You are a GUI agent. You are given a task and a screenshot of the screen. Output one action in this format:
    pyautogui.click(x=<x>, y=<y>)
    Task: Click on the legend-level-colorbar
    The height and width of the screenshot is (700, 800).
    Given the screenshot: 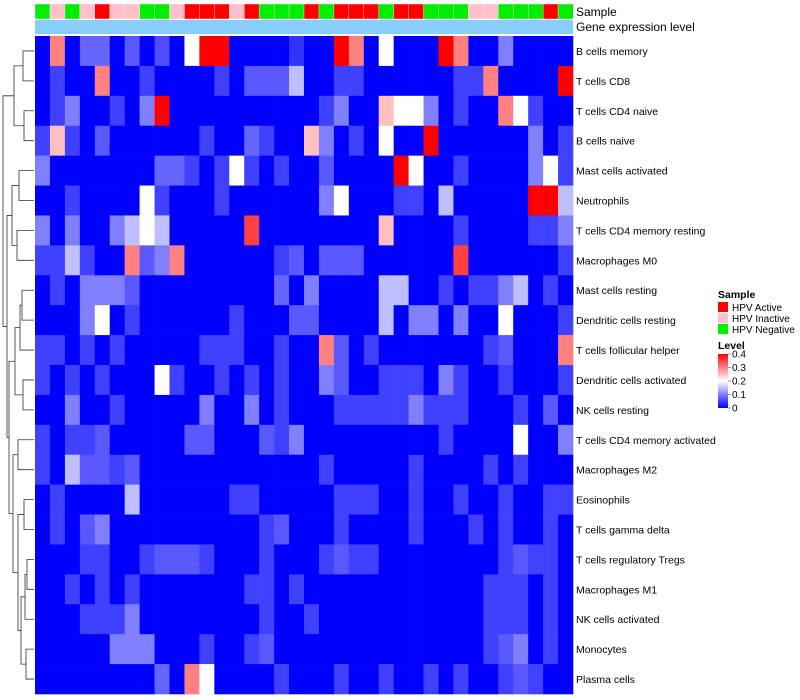 What is the action you would take?
    pyautogui.click(x=723, y=381)
    